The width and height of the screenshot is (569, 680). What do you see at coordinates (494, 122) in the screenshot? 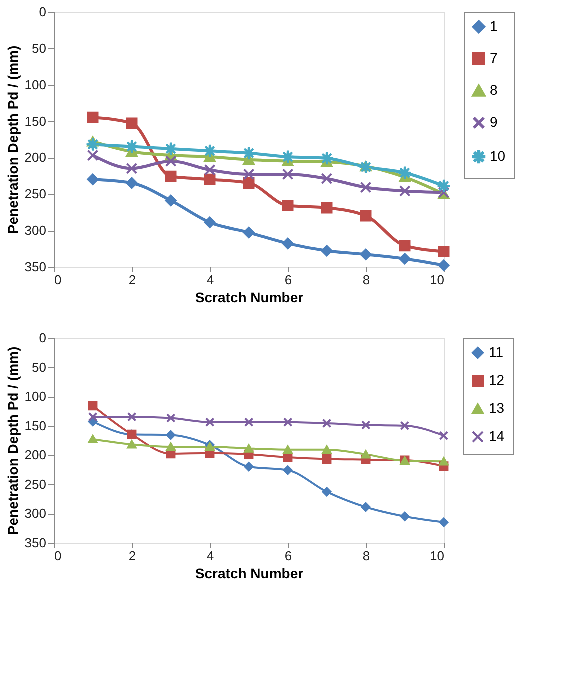
I see `legend-label: 9` at bounding box center [494, 122].